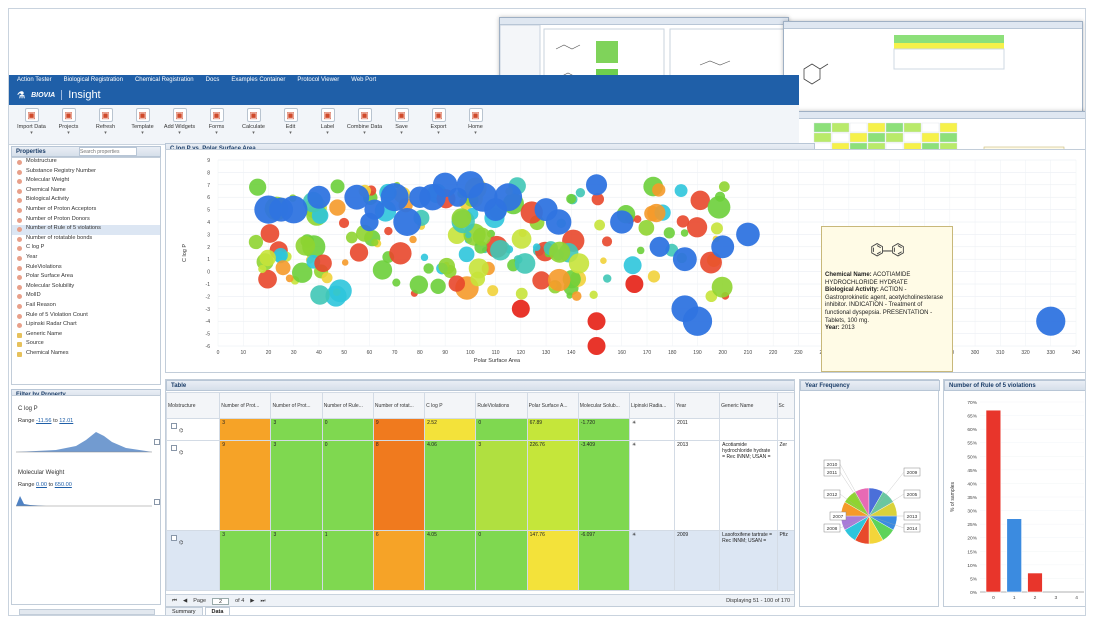 The height and width of the screenshot is (624, 1094). I want to click on property-item: Number of Rule of 5 violations, so click(86, 230).